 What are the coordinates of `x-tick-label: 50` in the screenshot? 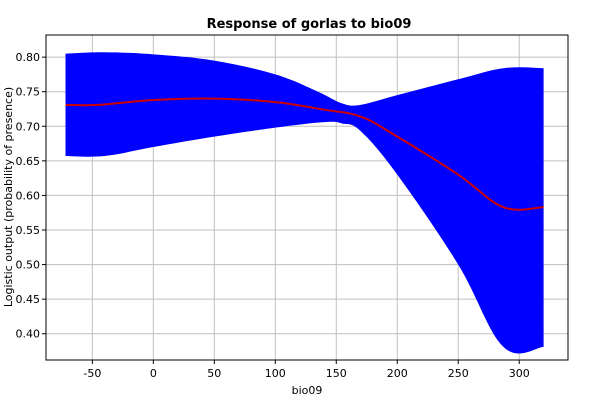 It's located at (214, 373).